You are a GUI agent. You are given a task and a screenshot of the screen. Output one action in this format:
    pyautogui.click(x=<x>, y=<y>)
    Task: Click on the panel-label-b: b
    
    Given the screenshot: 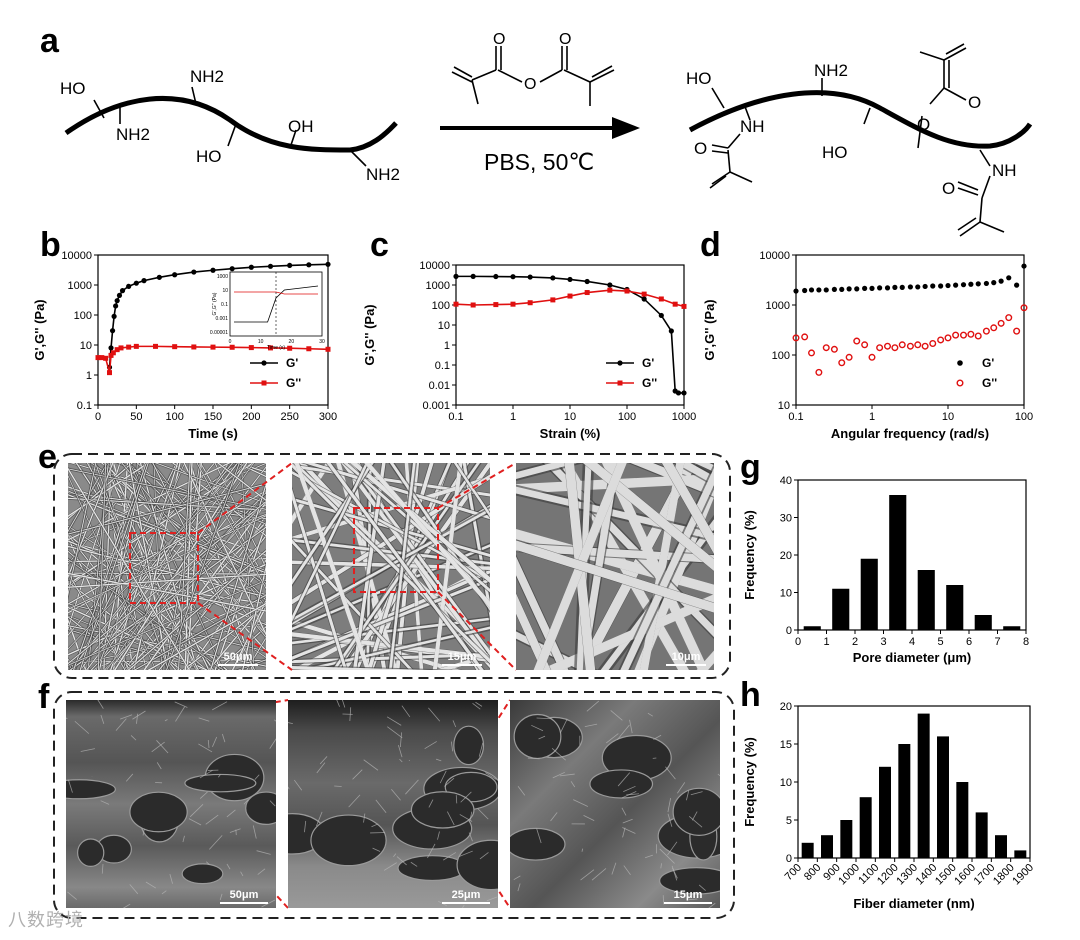 What is the action you would take?
    pyautogui.click(x=50, y=245)
    